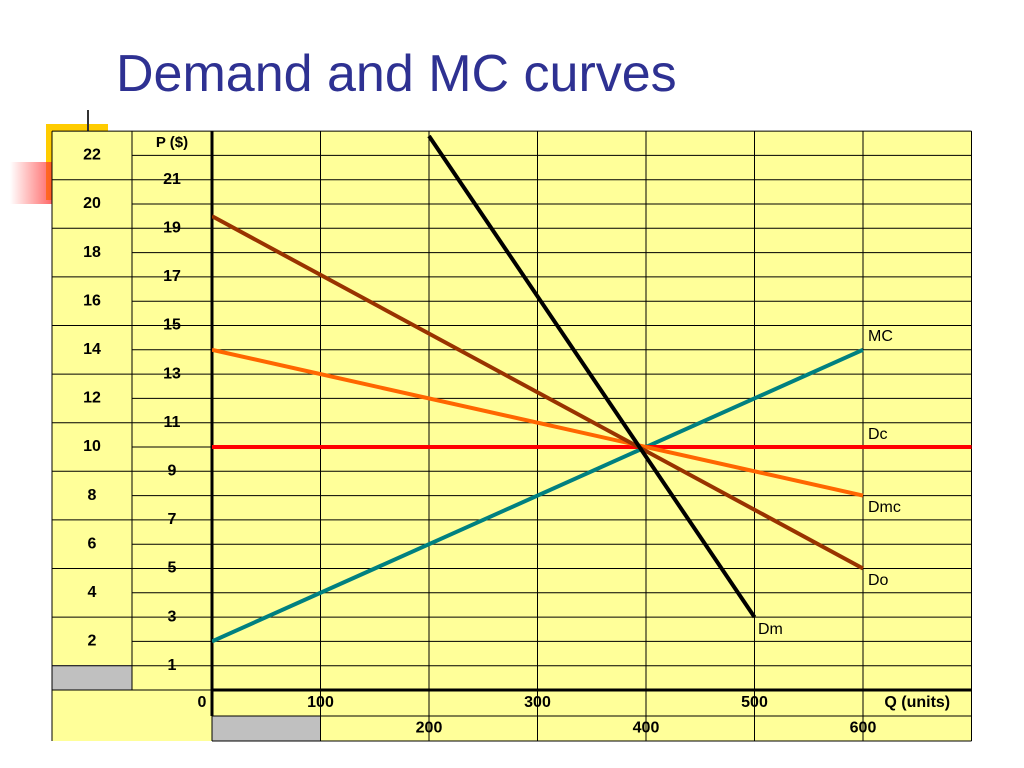 Image resolution: width=1024 pixels, height=768 pixels. I want to click on decoration-bar-red, so click(34, 183).